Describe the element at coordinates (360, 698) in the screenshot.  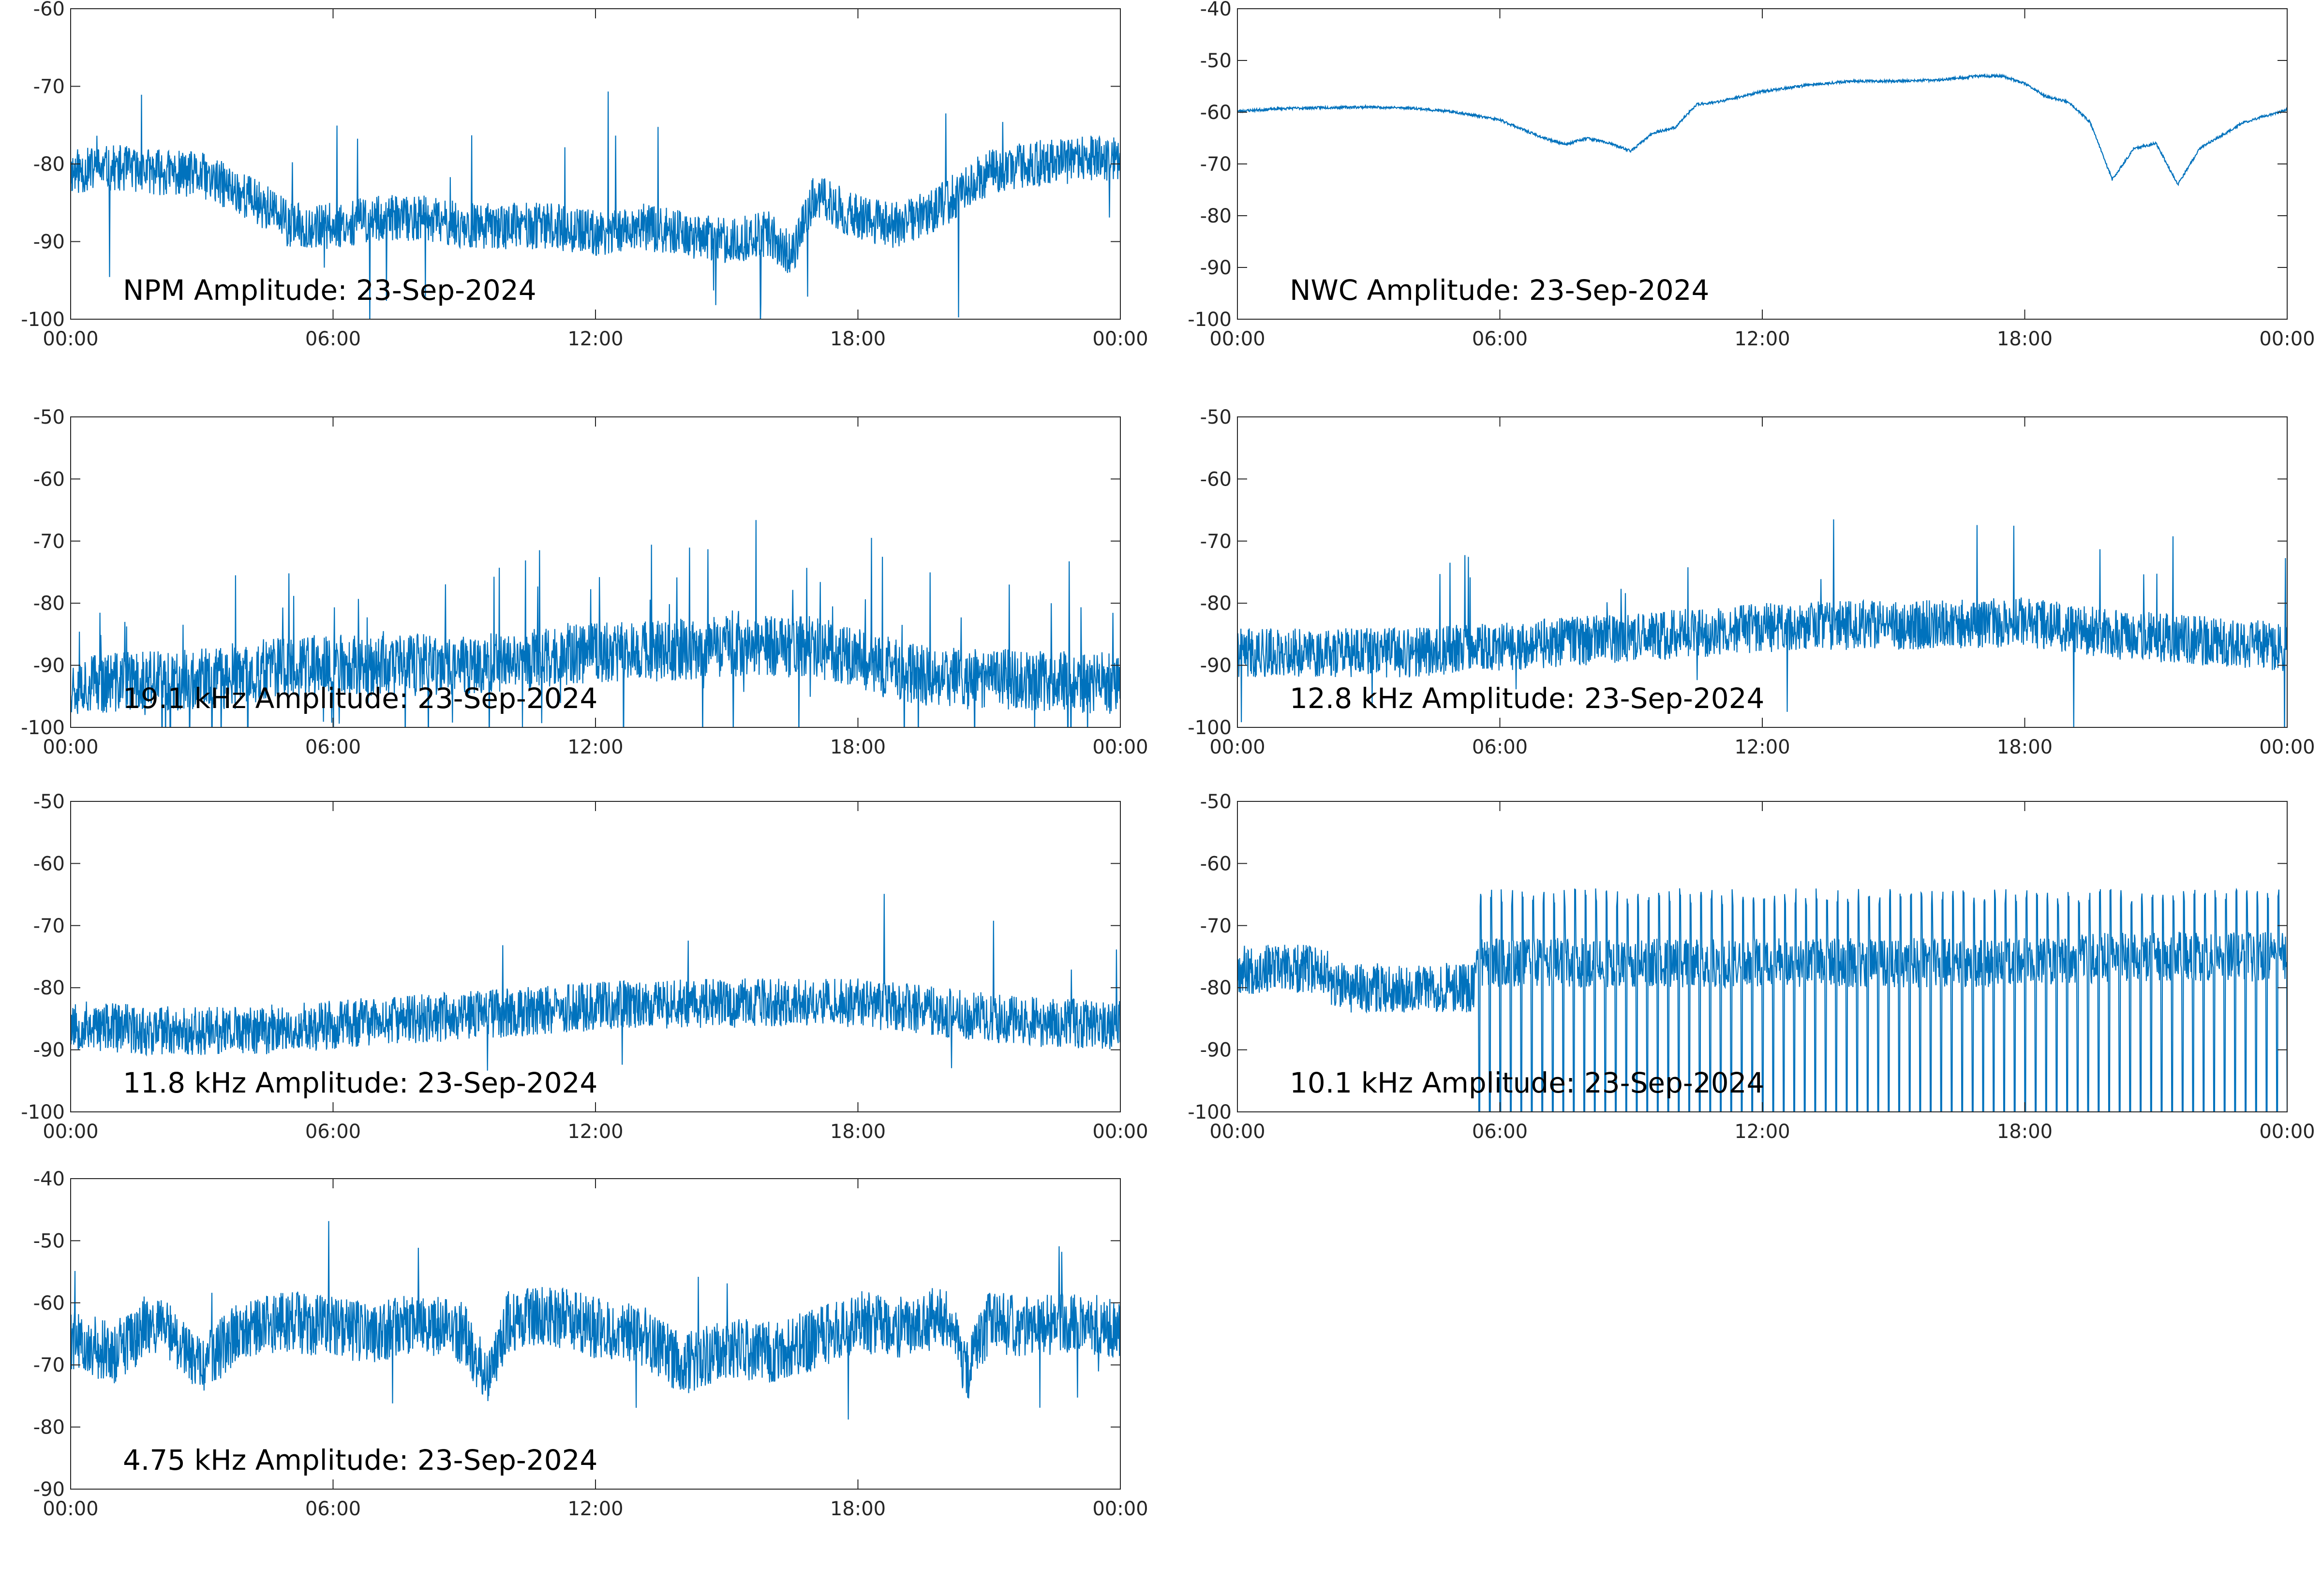
I see `panel-title: 19.1 kHz Amplitude: 23-Sep-2024` at that location.